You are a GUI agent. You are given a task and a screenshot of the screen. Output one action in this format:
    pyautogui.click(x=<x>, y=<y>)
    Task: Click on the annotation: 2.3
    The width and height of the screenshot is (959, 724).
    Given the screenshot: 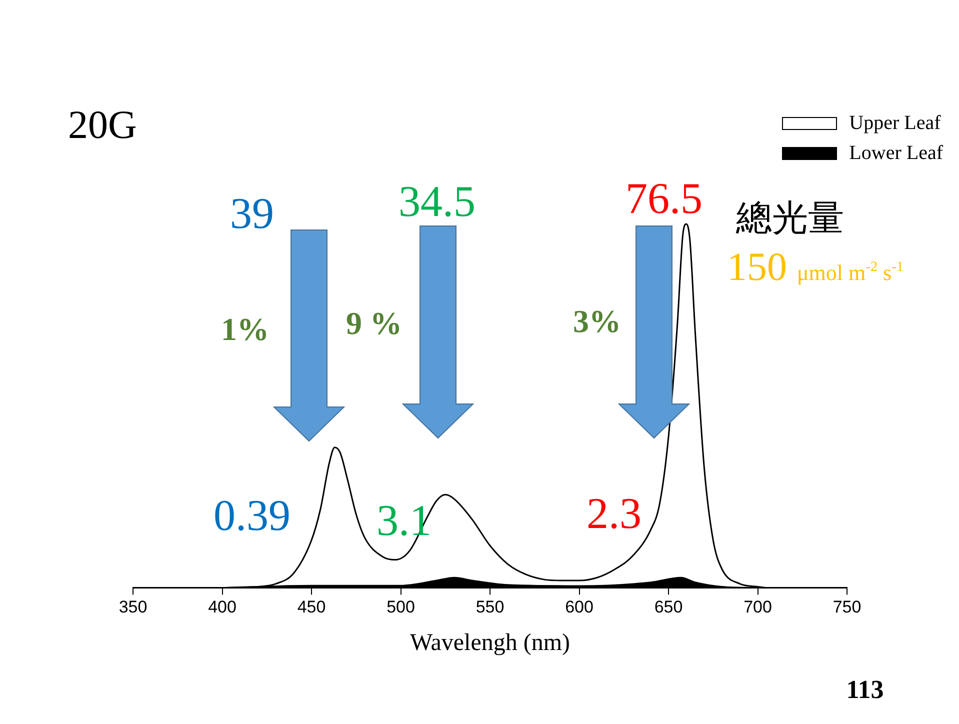 What is the action you would take?
    pyautogui.click(x=614, y=513)
    